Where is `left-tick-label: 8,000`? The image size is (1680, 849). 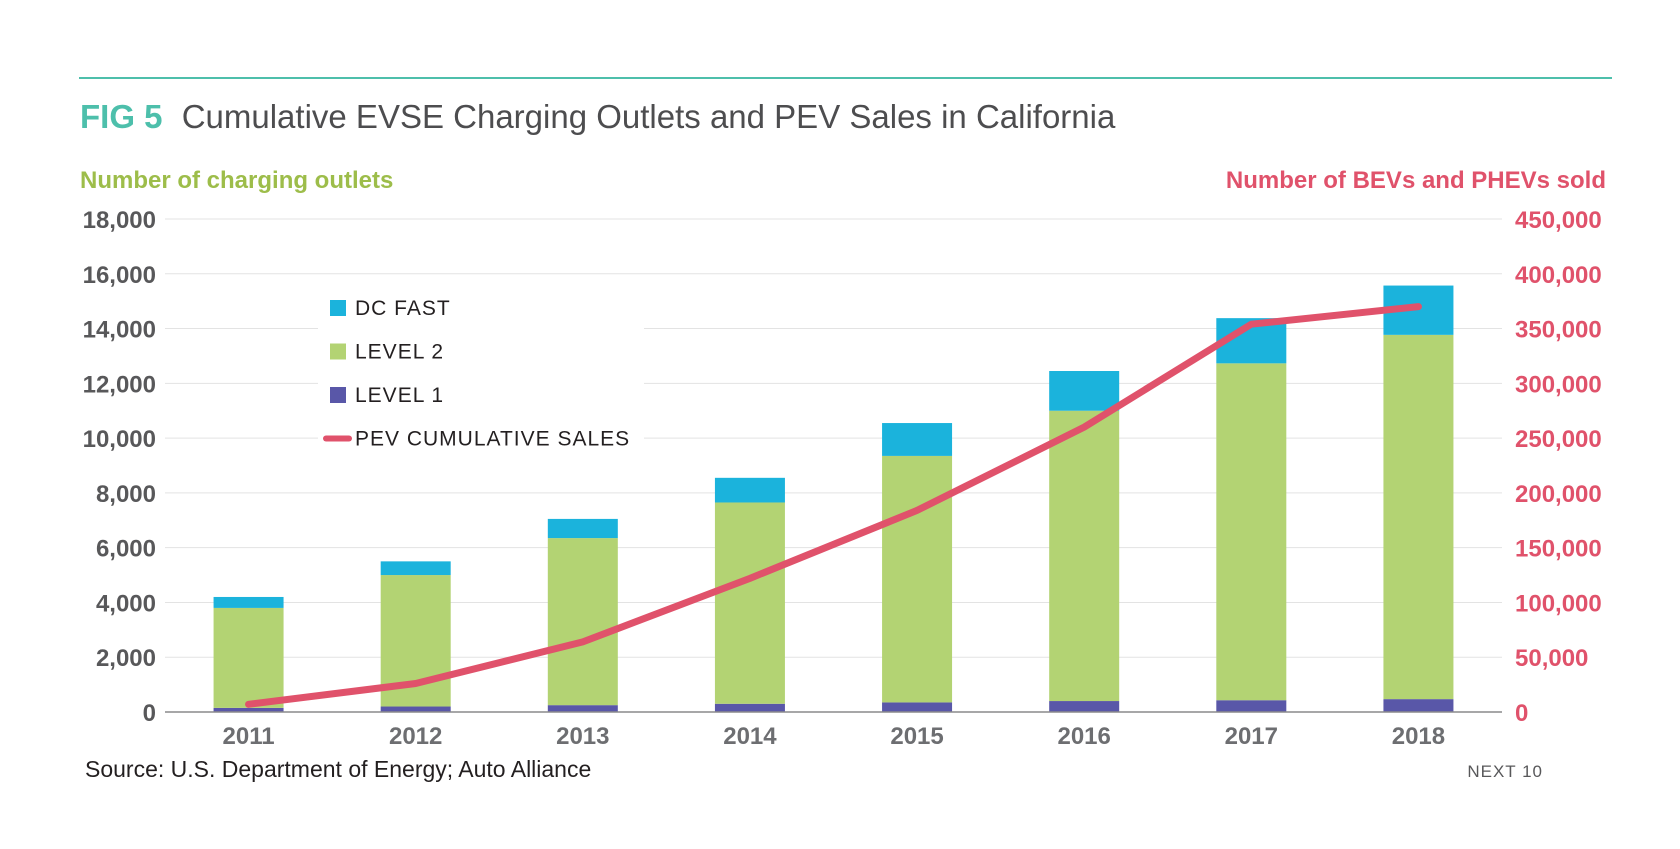
left-tick-label: 8,000 is located at coordinates (126, 494).